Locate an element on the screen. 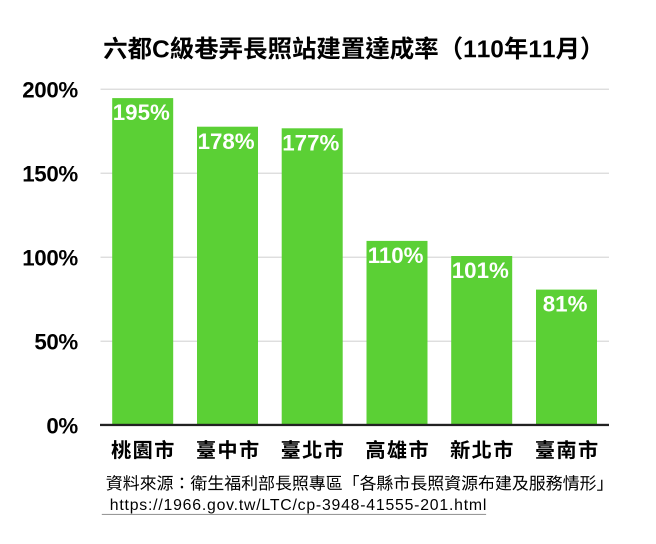 This screenshot has width=656, height=544. svg-text: 101% is located at coordinates (480, 270).